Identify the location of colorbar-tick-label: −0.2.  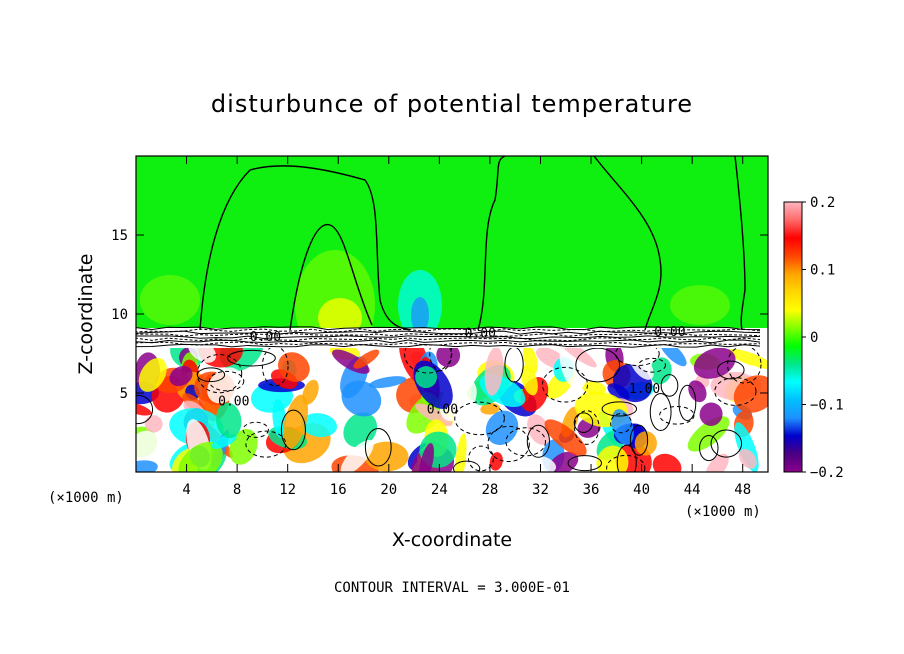
(827, 473).